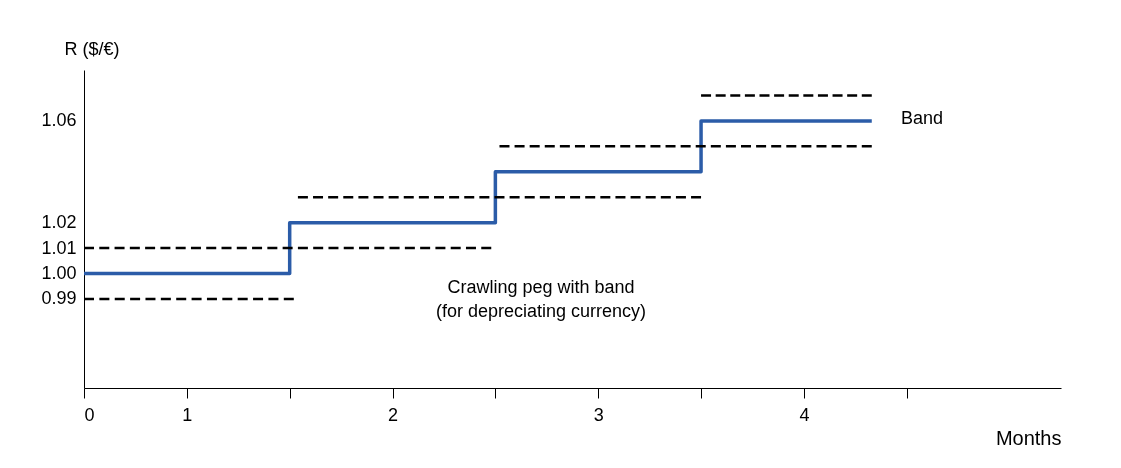  I want to click on y-tick-label: 0.99, so click(59, 298).